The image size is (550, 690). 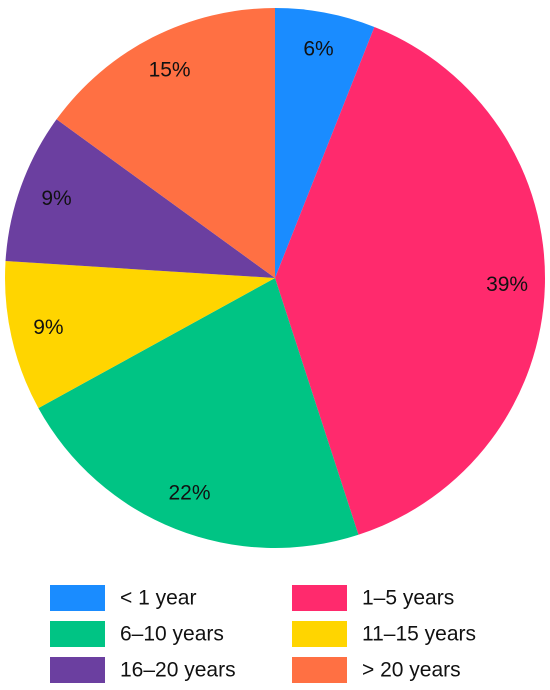 I want to click on legend-label: 16–20 years, so click(x=178, y=670).